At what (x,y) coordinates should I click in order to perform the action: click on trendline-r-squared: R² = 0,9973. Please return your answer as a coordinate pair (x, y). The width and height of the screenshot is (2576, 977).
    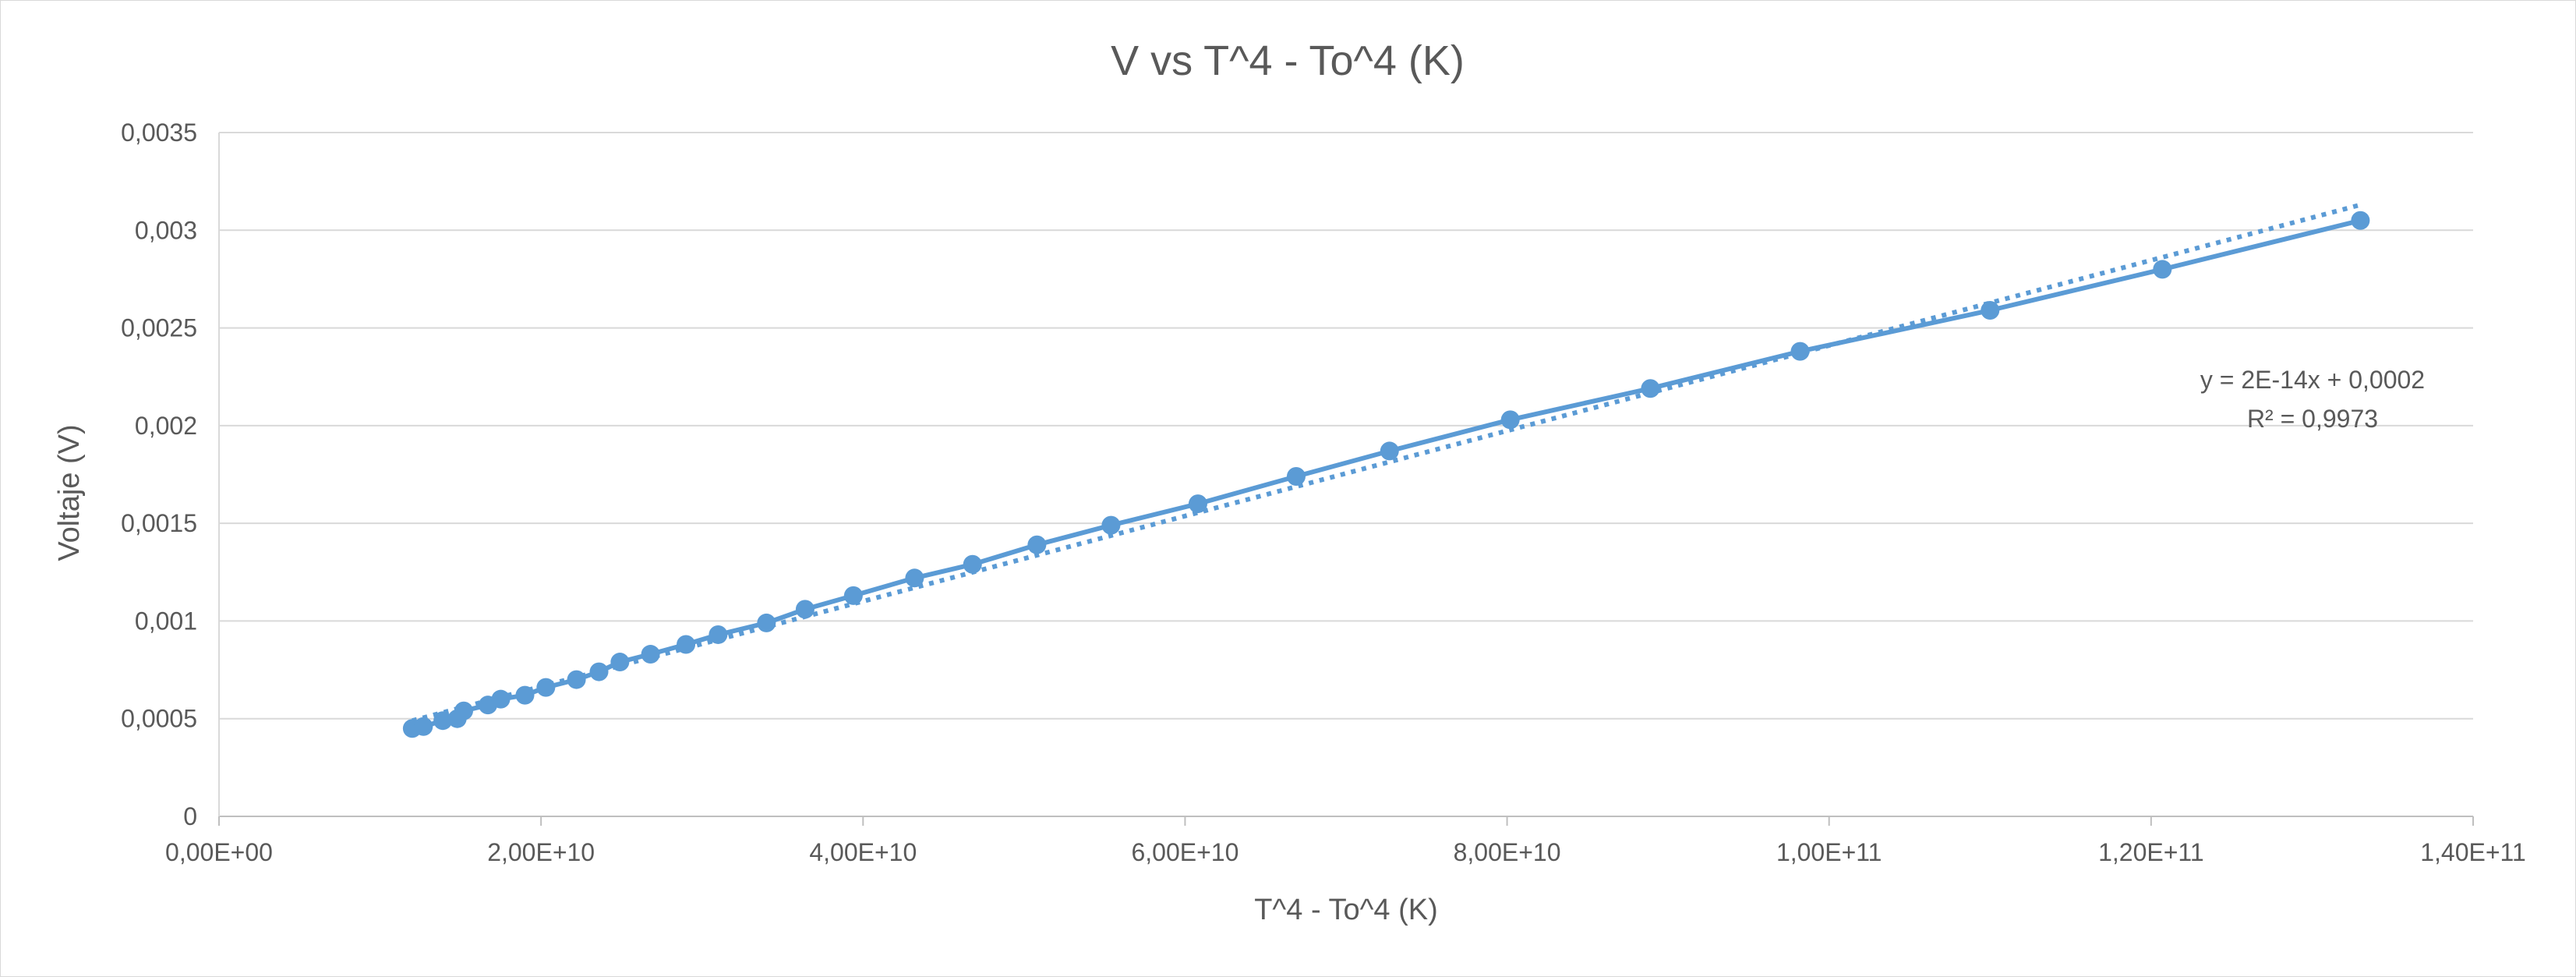
    Looking at the image, I should click on (2312, 419).